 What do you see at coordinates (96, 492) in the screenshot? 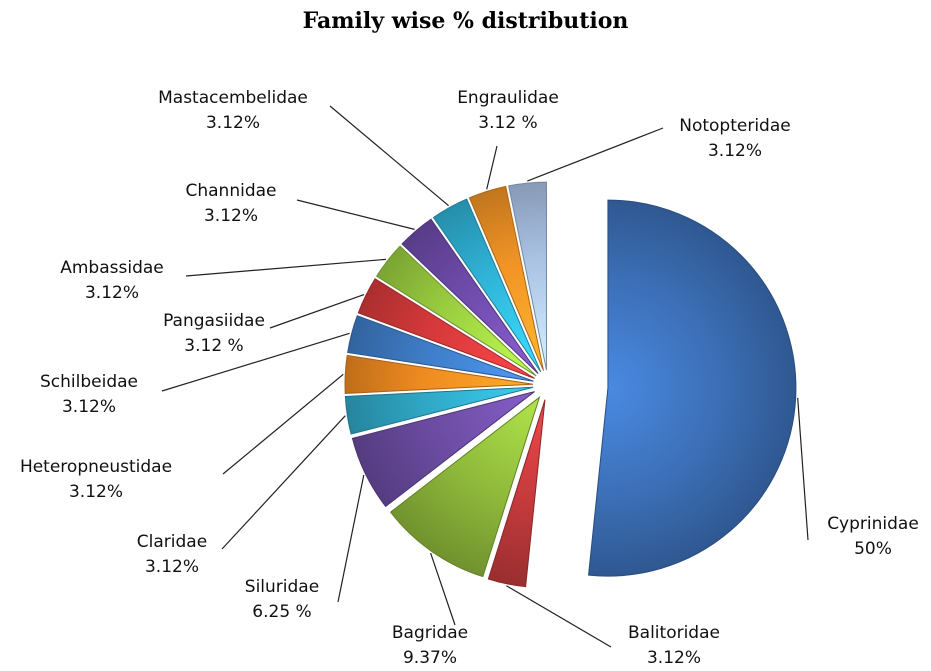
I see `slice-value-heteropneustidae: 3.12%` at bounding box center [96, 492].